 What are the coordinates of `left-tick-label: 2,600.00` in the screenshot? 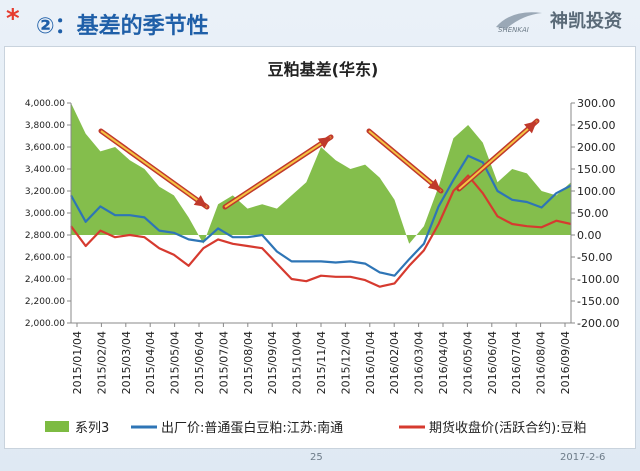 It's located at (45, 258).